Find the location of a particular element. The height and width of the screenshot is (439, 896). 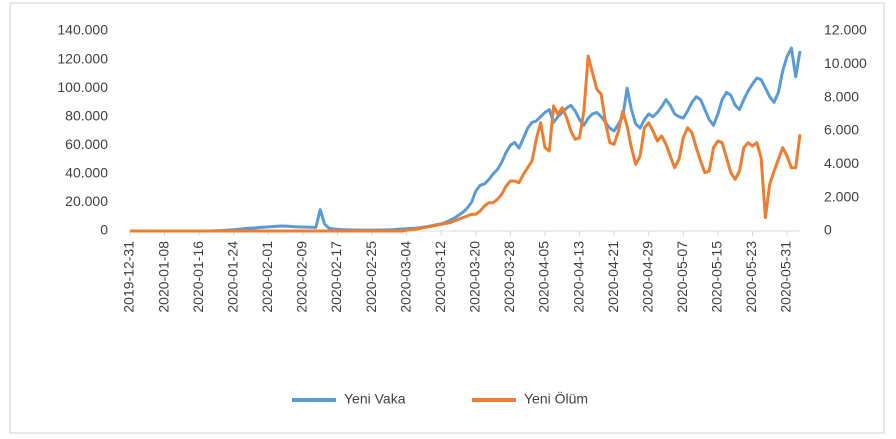

x-tick-label: 2020-05-23 is located at coordinates (751, 277).